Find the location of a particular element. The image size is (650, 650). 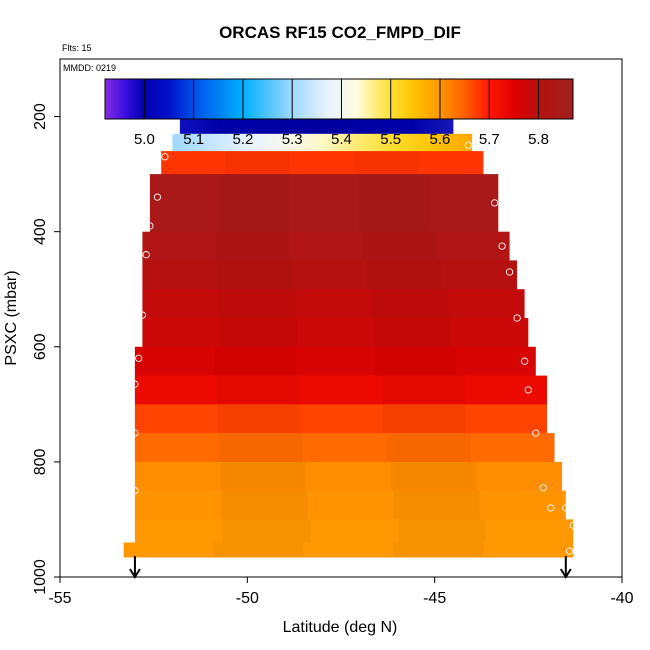

x-tick-label: -40 is located at coordinates (621, 598).